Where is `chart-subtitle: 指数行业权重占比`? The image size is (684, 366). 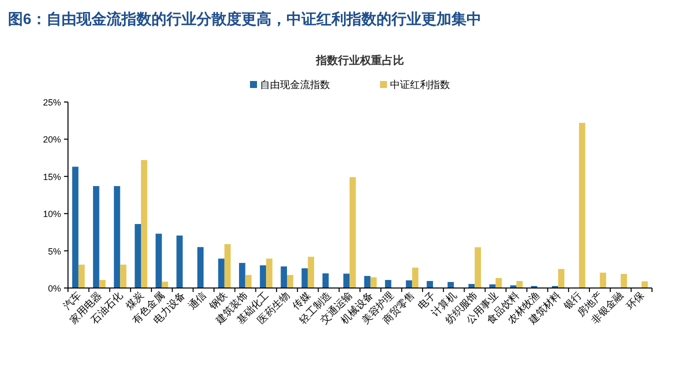 chart-subtitle: 指数行业权重占比 is located at coordinates (359, 60).